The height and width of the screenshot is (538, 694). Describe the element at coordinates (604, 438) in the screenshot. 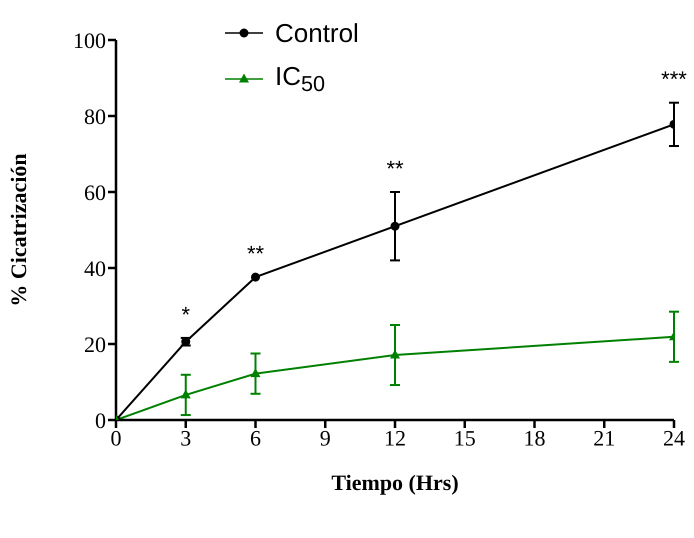

I see `x-tick-label: 21` at that location.